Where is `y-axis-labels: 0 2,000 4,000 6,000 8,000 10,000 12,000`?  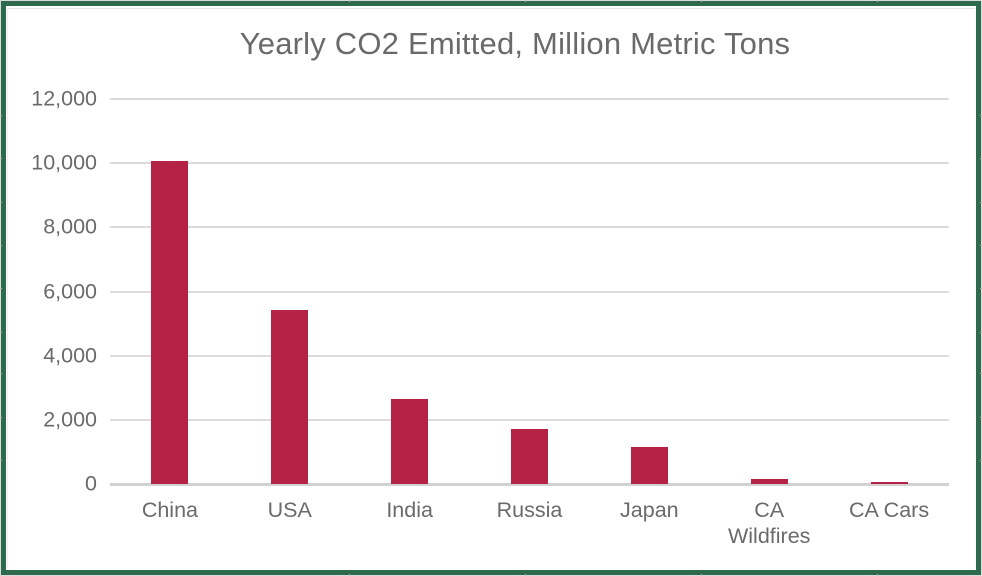 y-axis-labels: 0 2,000 4,000 6,000 8,000 10,000 12,000 is located at coordinates (48, 288).